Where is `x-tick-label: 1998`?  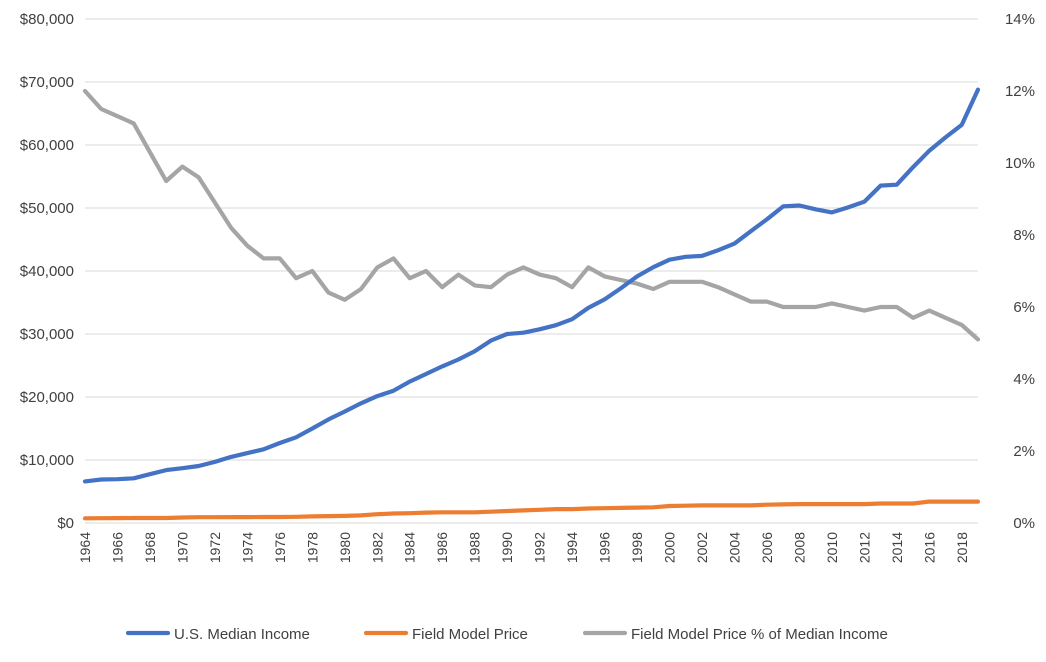 x-tick-label: 1998 is located at coordinates (637, 547).